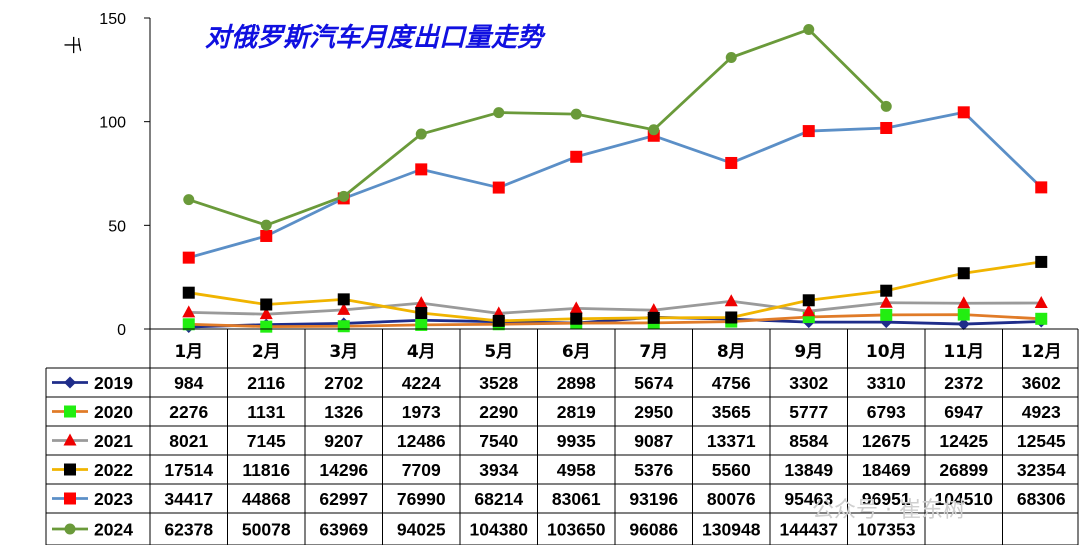 The width and height of the screenshot is (1080, 545). What do you see at coordinates (421, 499) in the screenshot?
I see `table-cell: 76990` at bounding box center [421, 499].